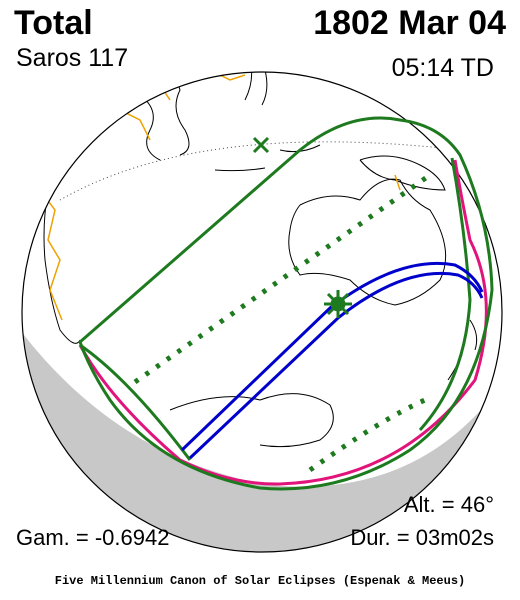  Describe the element at coordinates (422, 537) in the screenshot. I see `duration-value: Dur. = 03m02s` at that location.